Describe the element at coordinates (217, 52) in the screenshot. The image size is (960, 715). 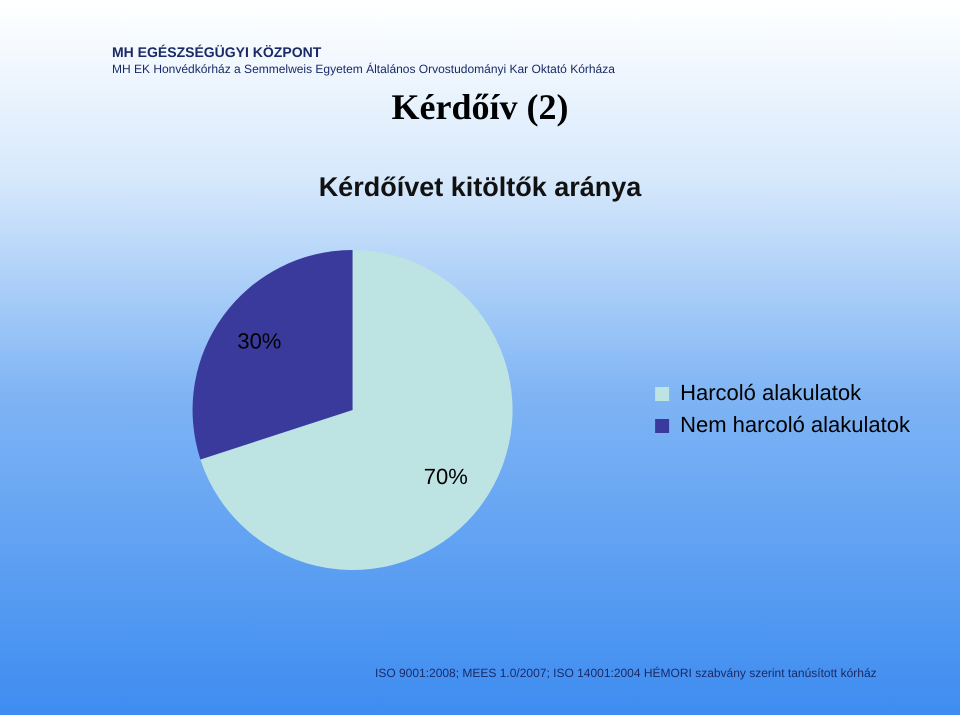
I see `text: MH EGÉSZSÉGÜGYI KÖZPONT` at that location.